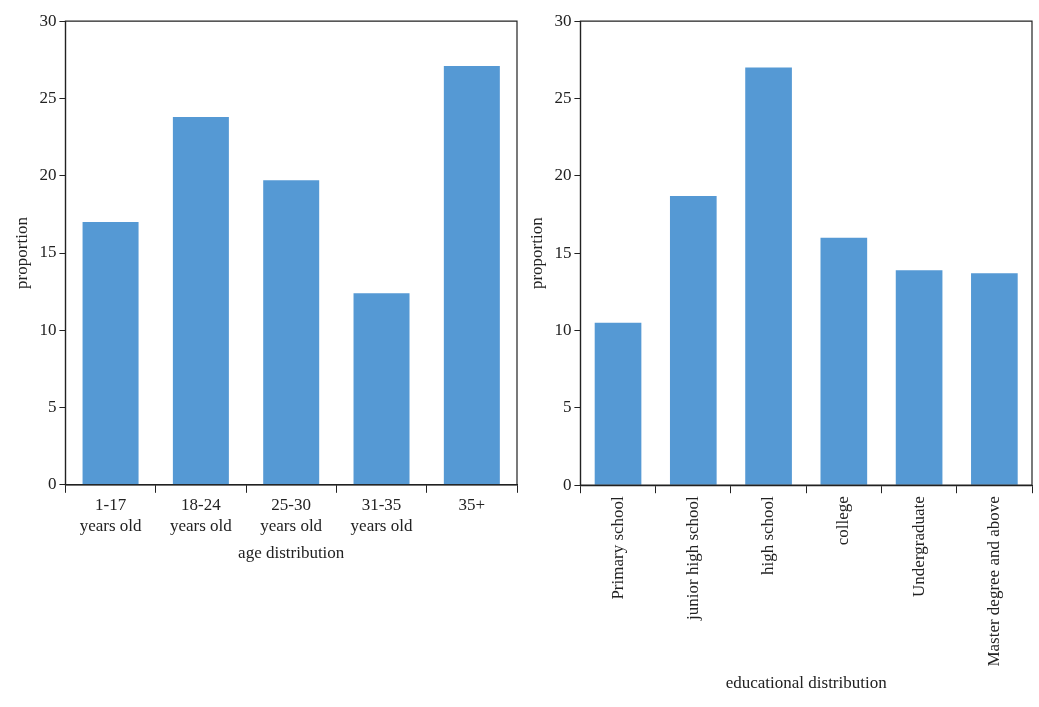 The height and width of the screenshot is (707, 1039). I want to click on x-tick-label: college, so click(843, 521).